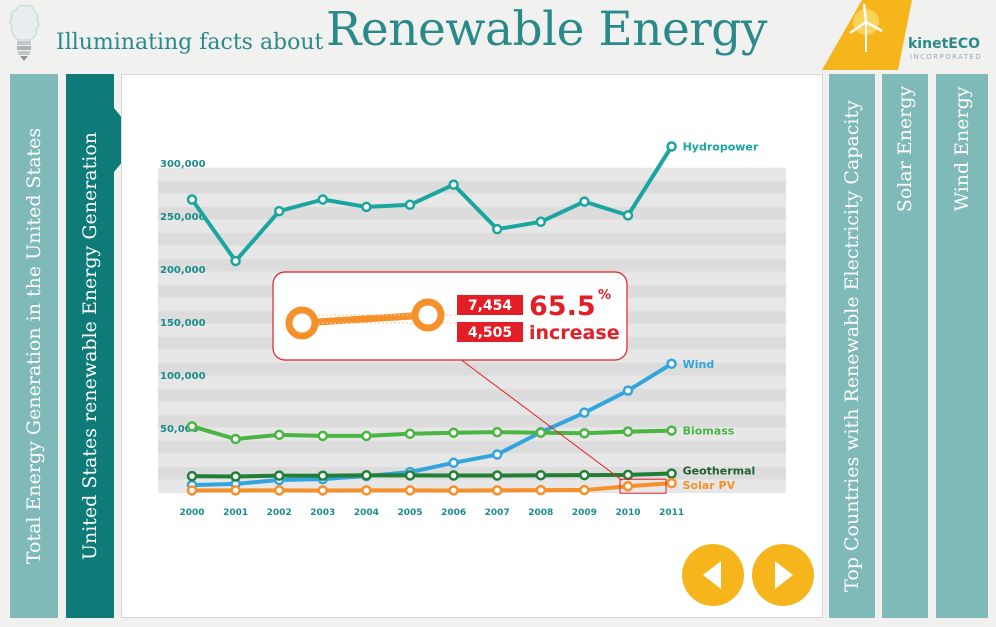 The width and height of the screenshot is (996, 627). I want to click on logo-subtitle: INCORPORATED, so click(946, 57).